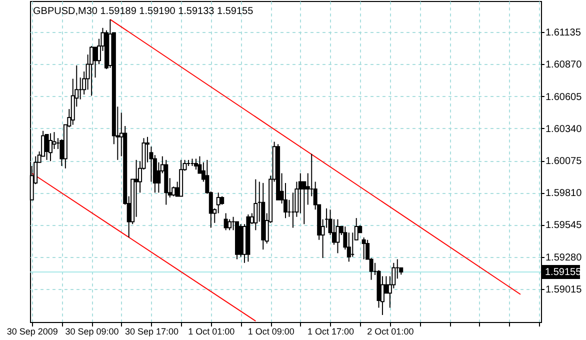 This screenshot has height=340, width=586. Describe the element at coordinates (563, 272) in the screenshot. I see `ref-line-label: 1.59155` at that location.